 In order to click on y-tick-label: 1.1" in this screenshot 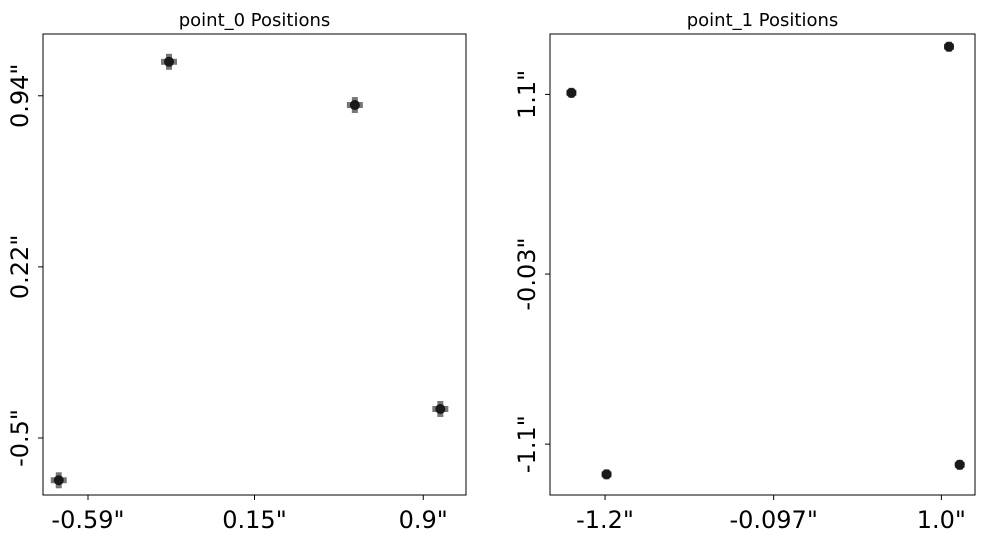, I will do `click(527, 94)`.